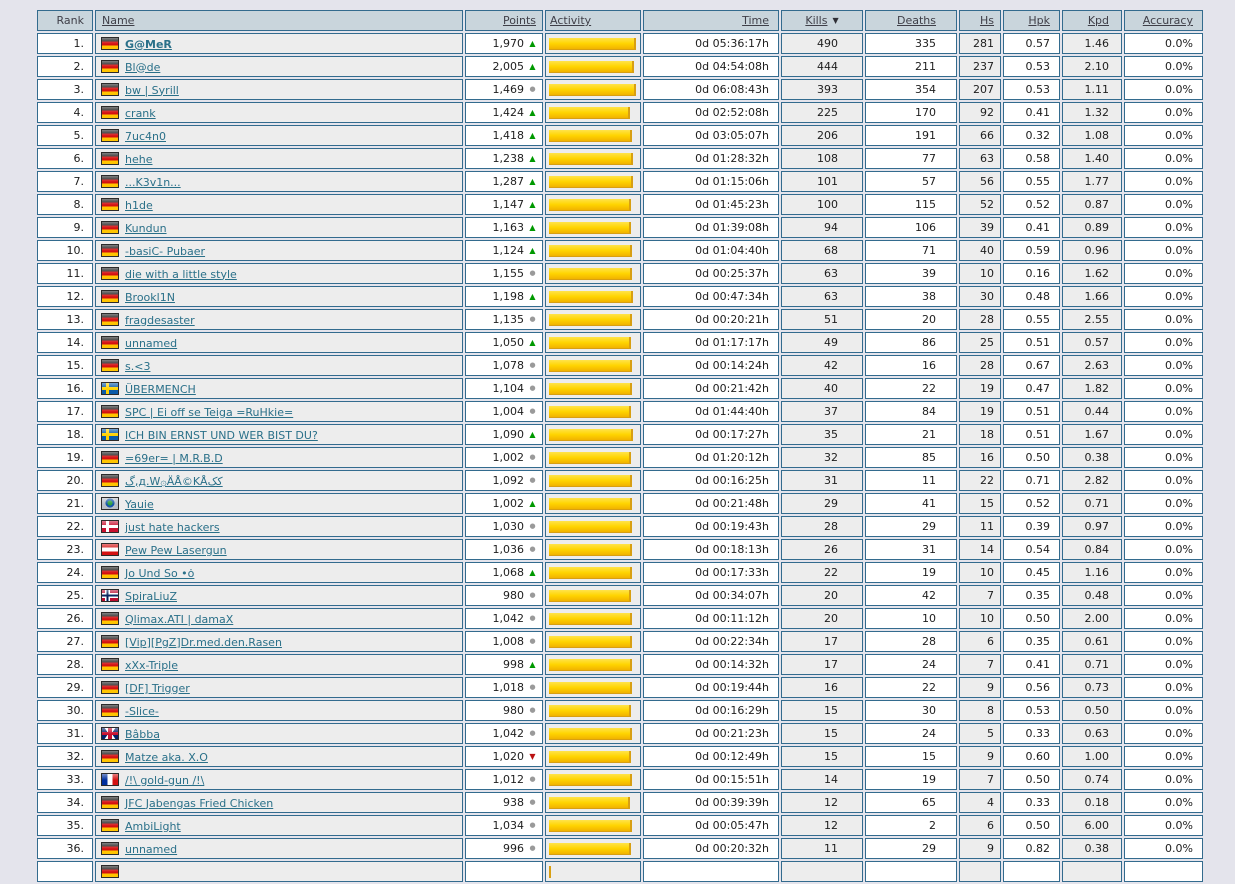 This screenshot has width=1235, height=884. What do you see at coordinates (148, 44) in the screenshot?
I see `player-name-link: G@MeR` at bounding box center [148, 44].